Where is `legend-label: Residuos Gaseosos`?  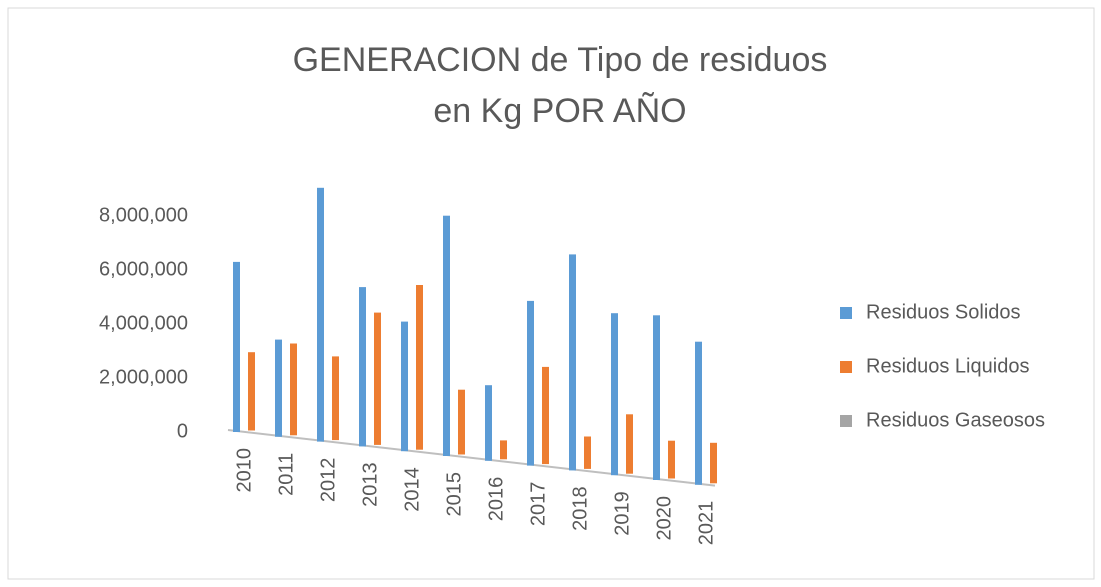
legend-label: Residuos Gaseosos is located at coordinates (955, 420).